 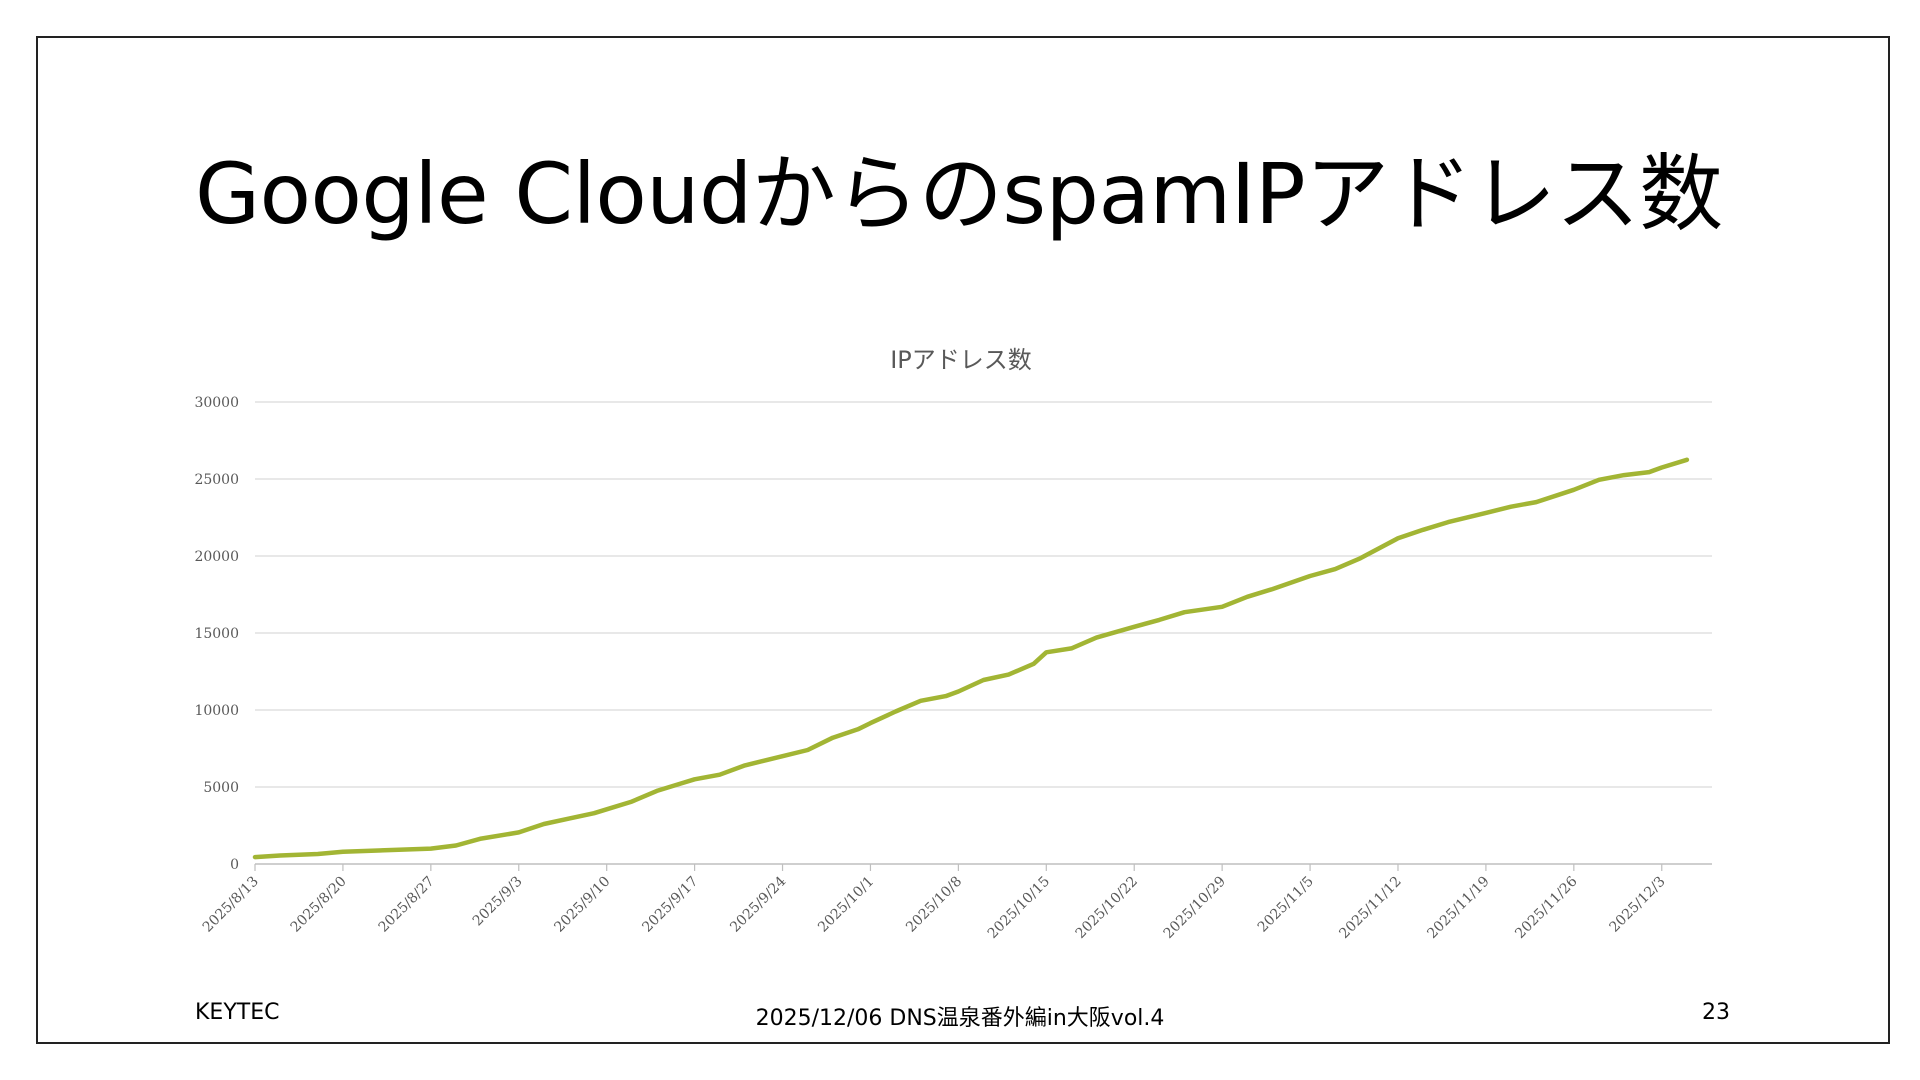 What do you see at coordinates (846, 905) in the screenshot?
I see `x-tick-label: 2025/10/1` at bounding box center [846, 905].